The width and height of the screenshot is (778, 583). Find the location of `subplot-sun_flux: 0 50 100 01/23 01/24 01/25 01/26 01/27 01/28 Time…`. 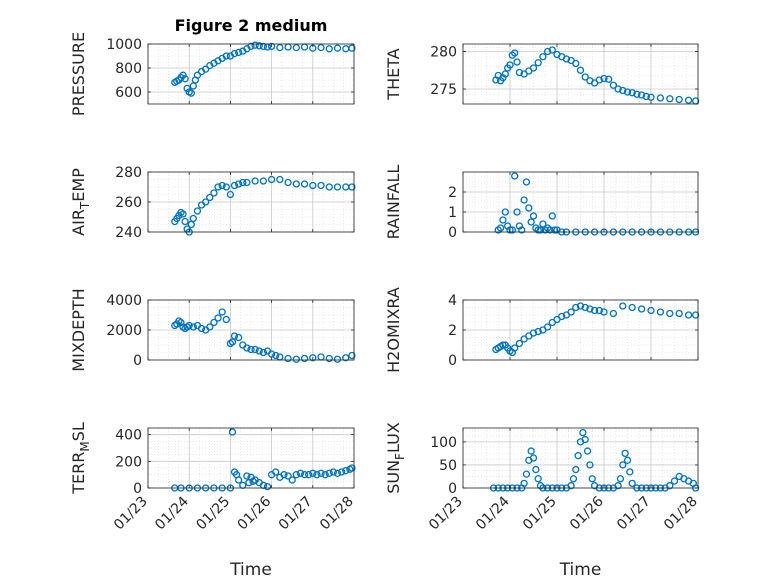

subplot-sun_flux: 0 50 100 01/23 01/24 01/25 01/26 01/27 01/28 Time… is located at coordinates (542, 501).